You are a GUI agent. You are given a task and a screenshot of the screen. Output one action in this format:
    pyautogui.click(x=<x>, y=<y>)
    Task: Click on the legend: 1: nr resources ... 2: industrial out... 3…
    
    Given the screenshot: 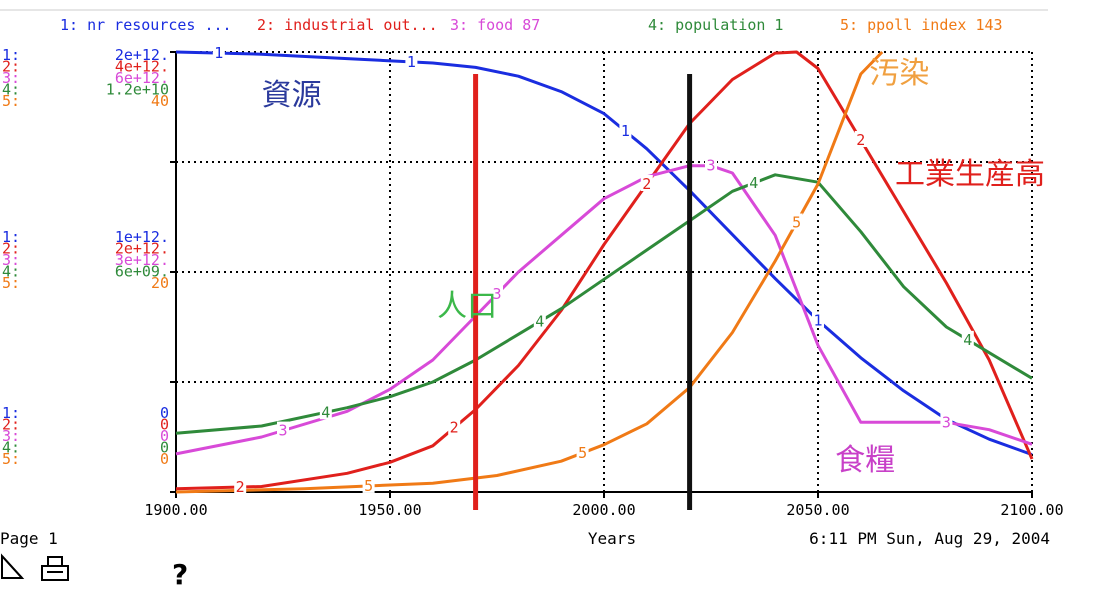 What is the action you would take?
    pyautogui.click(x=531, y=25)
    